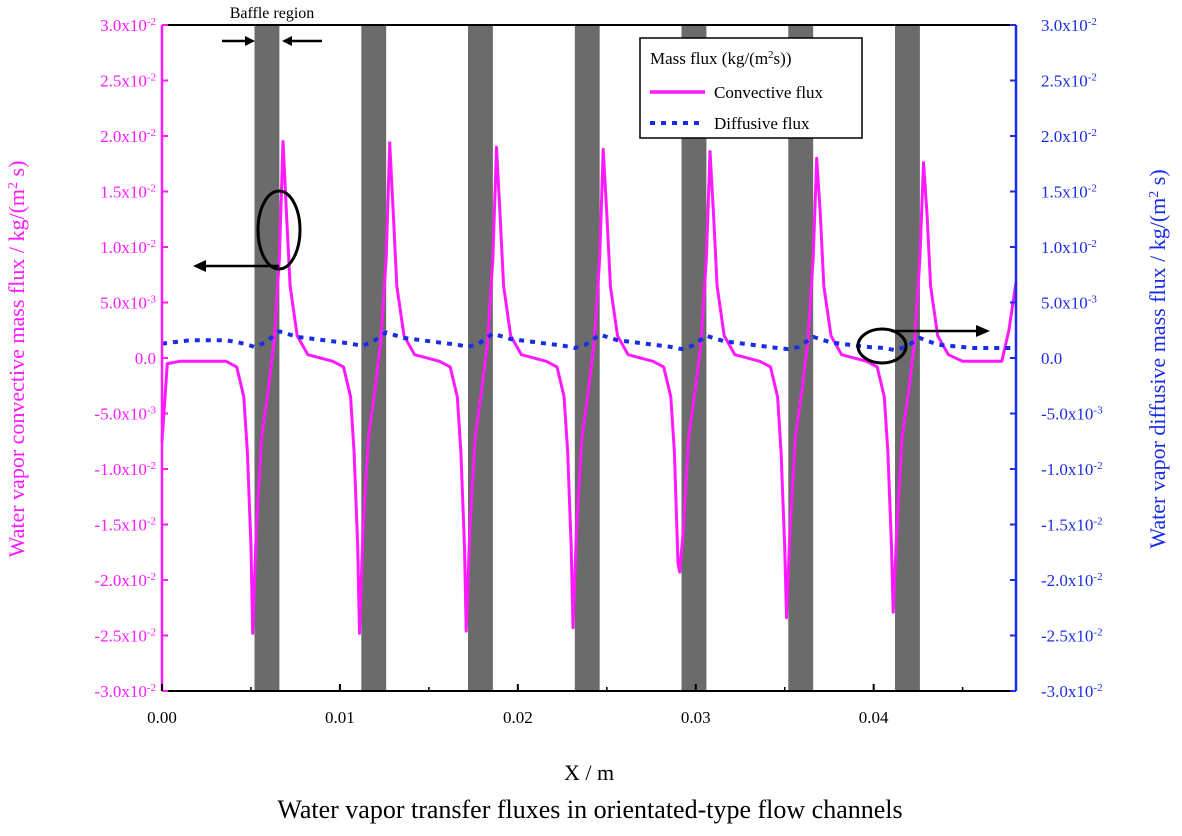 Image resolution: width=1182 pixels, height=836 pixels. What do you see at coordinates (882, 346) in the screenshot?
I see `right-indicator-ellipse` at bounding box center [882, 346].